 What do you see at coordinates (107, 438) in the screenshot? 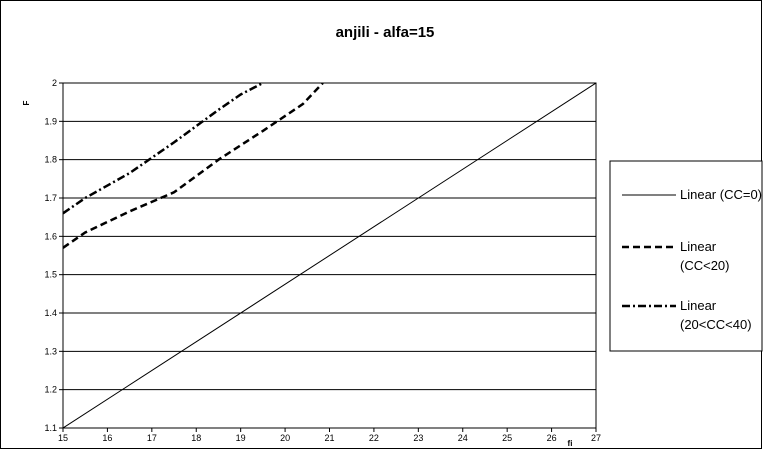
I see `x-tick-label: 16` at bounding box center [107, 438].